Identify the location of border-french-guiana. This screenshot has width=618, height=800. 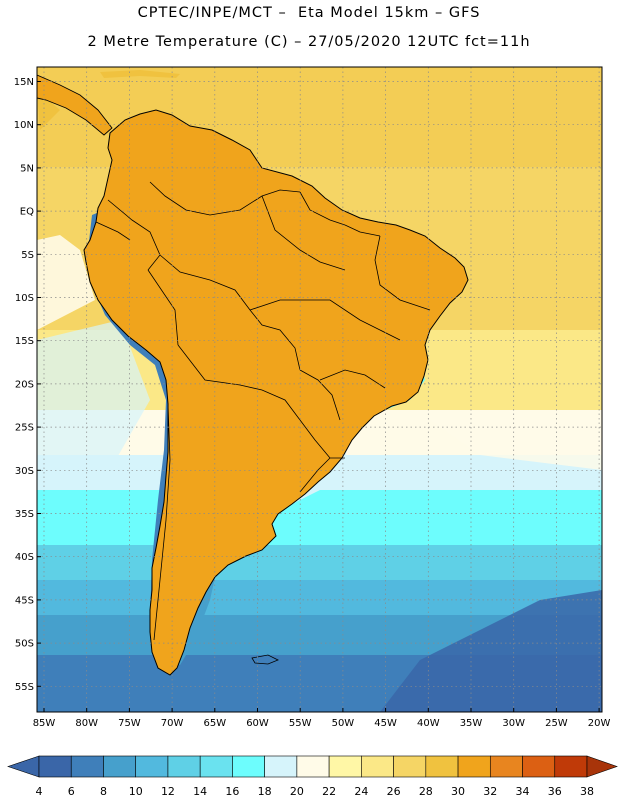
(362, 230).